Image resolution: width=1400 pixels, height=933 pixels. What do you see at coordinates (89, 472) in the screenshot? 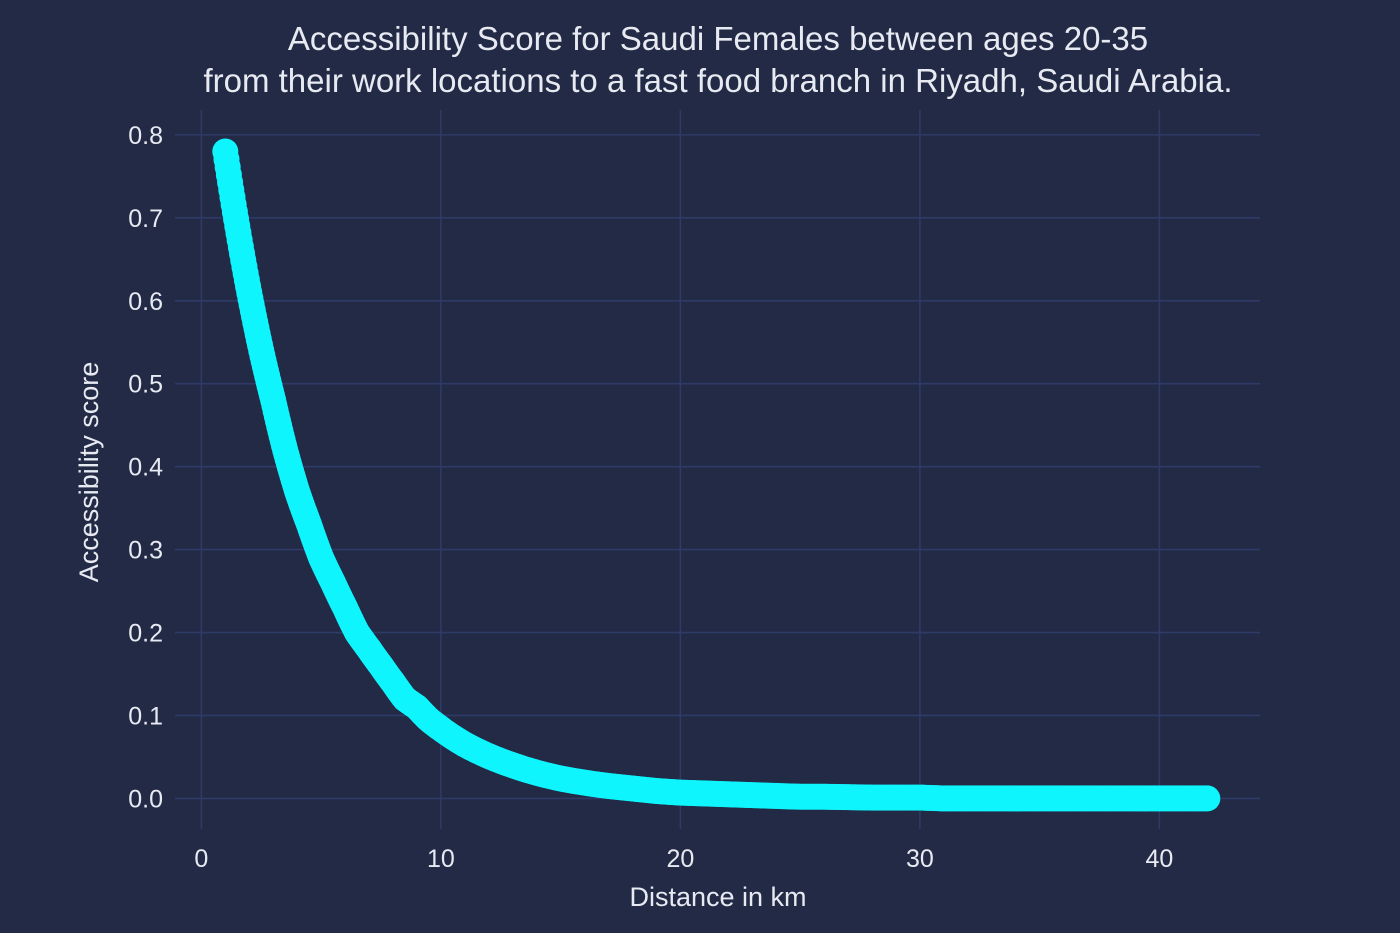
I see `y-axis-label: Accessibility score` at bounding box center [89, 472].